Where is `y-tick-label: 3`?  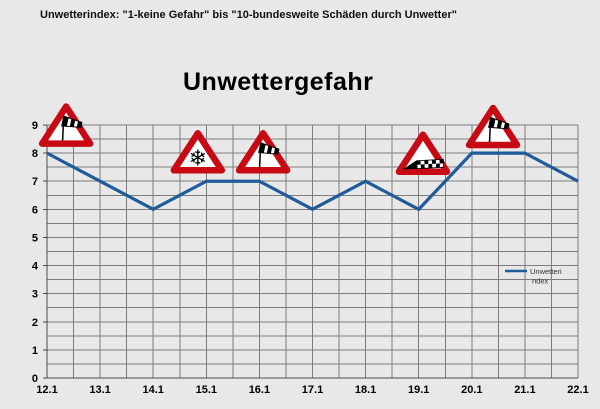
y-tick-label: 3 is located at coordinates (35, 295).